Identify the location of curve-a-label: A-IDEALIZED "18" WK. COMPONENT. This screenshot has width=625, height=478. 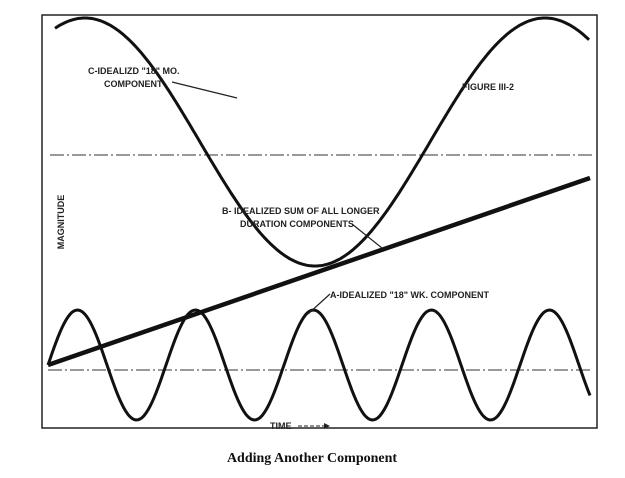
(410, 295).